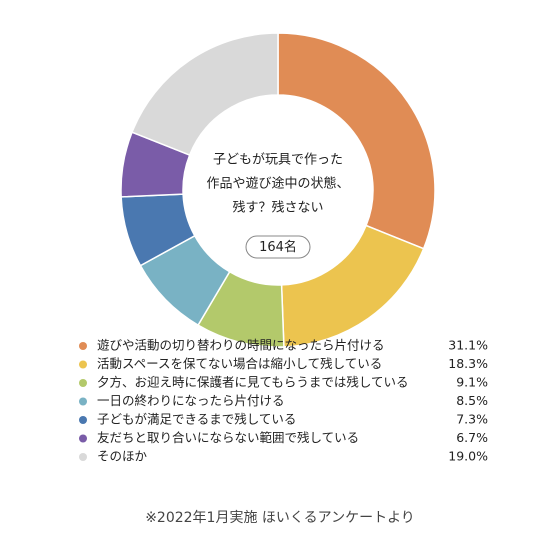 Image resolution: width=560 pixels, height=551 pixels. What do you see at coordinates (228, 437) in the screenshot?
I see `legend-label: 友だちと取り合いにならない範囲で残している` at bounding box center [228, 437].